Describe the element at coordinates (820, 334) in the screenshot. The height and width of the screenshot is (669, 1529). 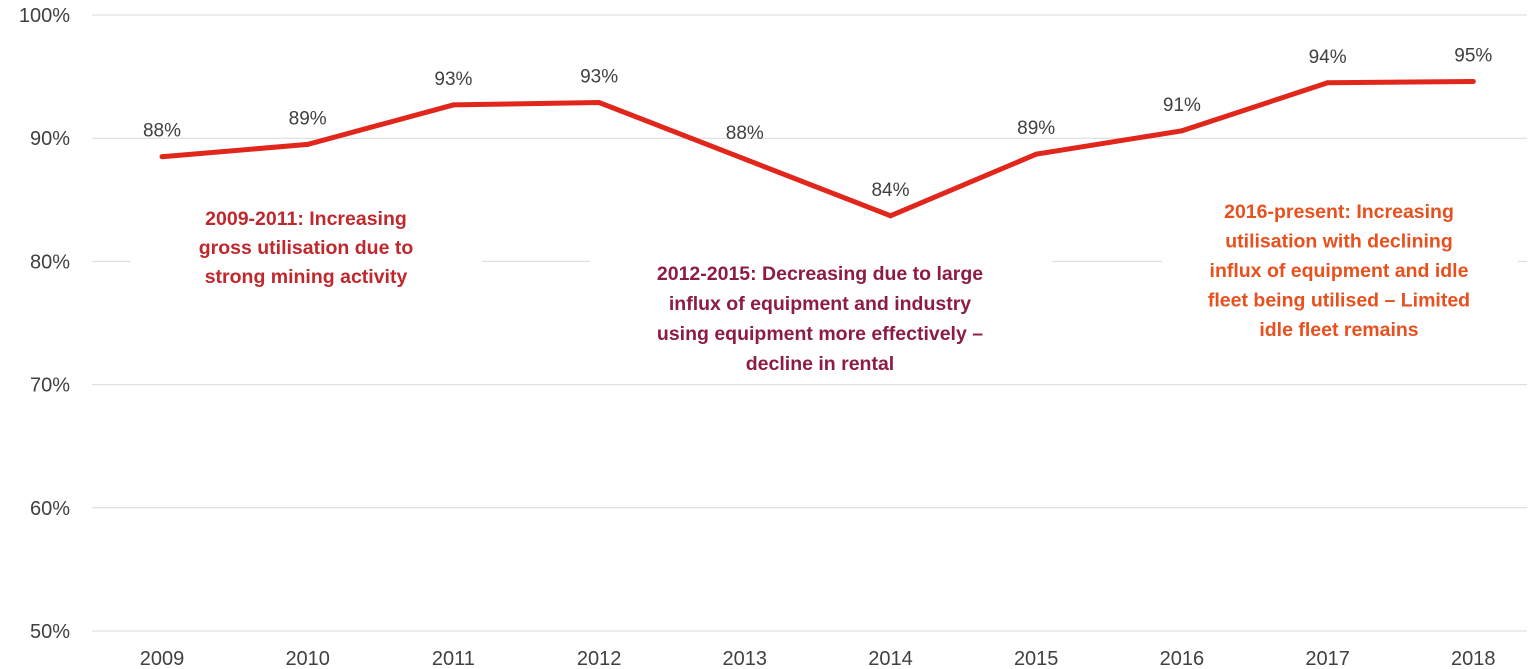
I see `annotation-line: using equipment more effectively –` at that location.